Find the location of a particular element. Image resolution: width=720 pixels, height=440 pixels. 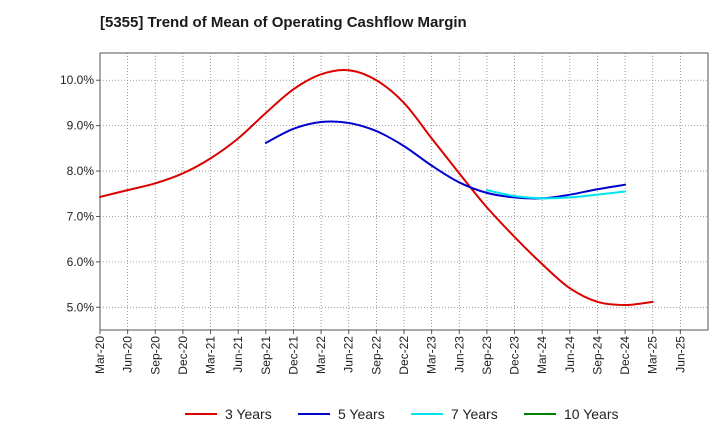

legend: 3 Years 5 Years 7 Years 10 Years is located at coordinates (402, 414).